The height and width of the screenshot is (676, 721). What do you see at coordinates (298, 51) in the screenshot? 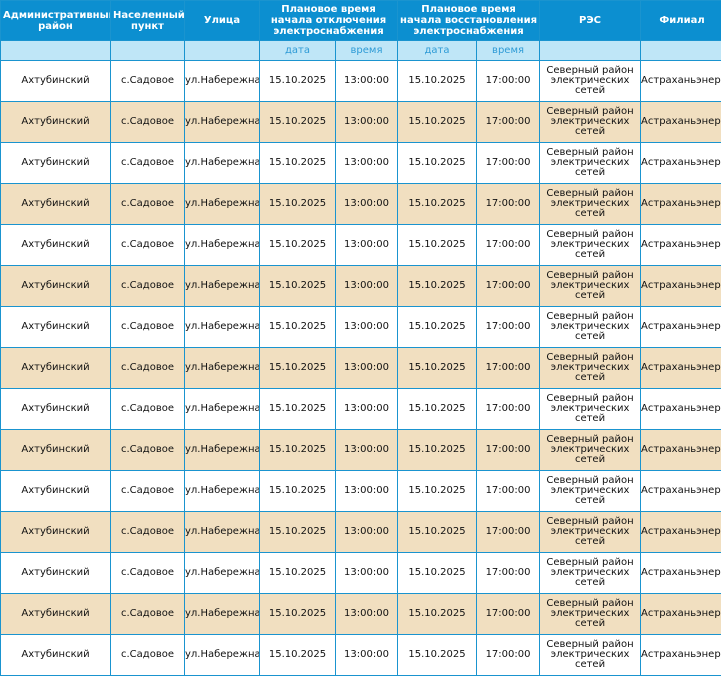
I see `subheader-off-date: дата` at bounding box center [298, 51].